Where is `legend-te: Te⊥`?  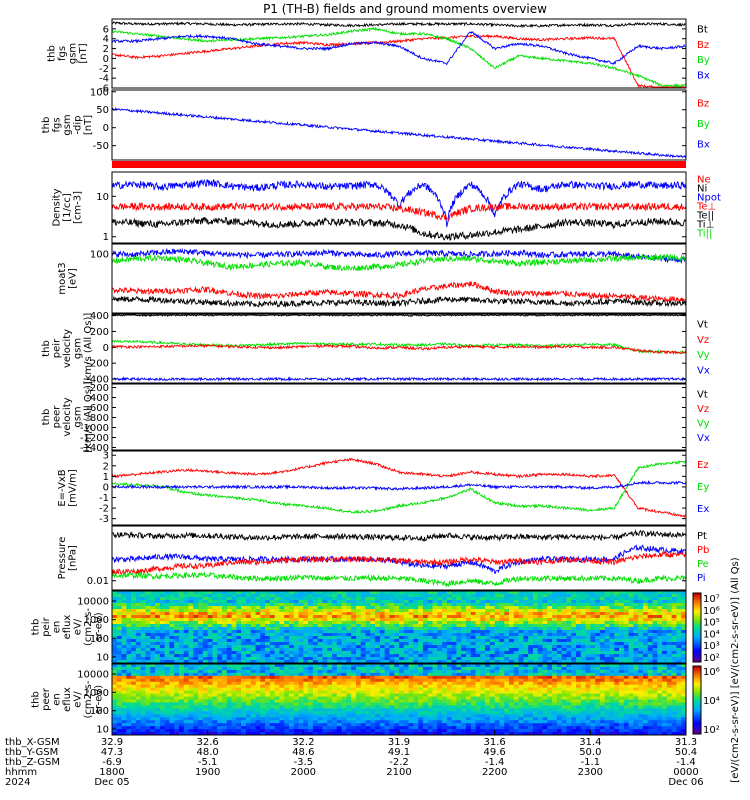 legend-te: Te⊥ is located at coordinates (706, 207).